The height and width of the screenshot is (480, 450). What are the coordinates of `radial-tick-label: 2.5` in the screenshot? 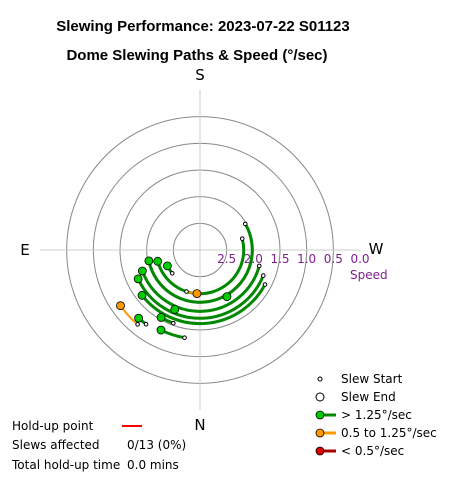 It's located at (226, 259).